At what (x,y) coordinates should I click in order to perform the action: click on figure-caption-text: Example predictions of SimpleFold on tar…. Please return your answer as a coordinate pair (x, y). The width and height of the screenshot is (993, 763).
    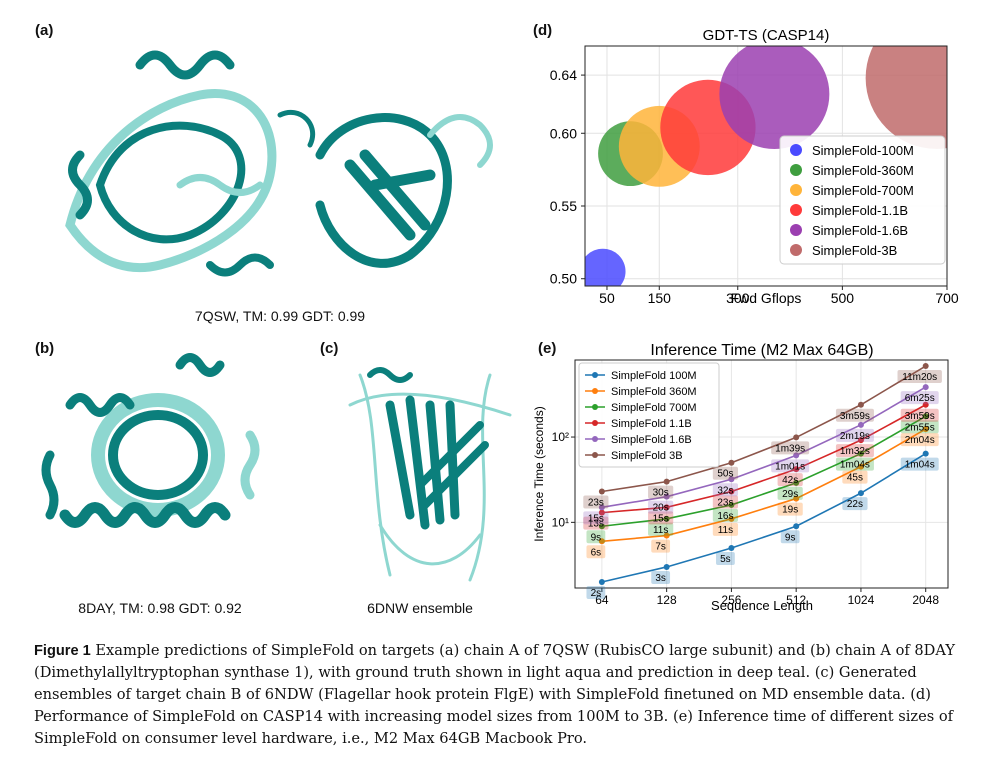
    Looking at the image, I should click on (494, 694).